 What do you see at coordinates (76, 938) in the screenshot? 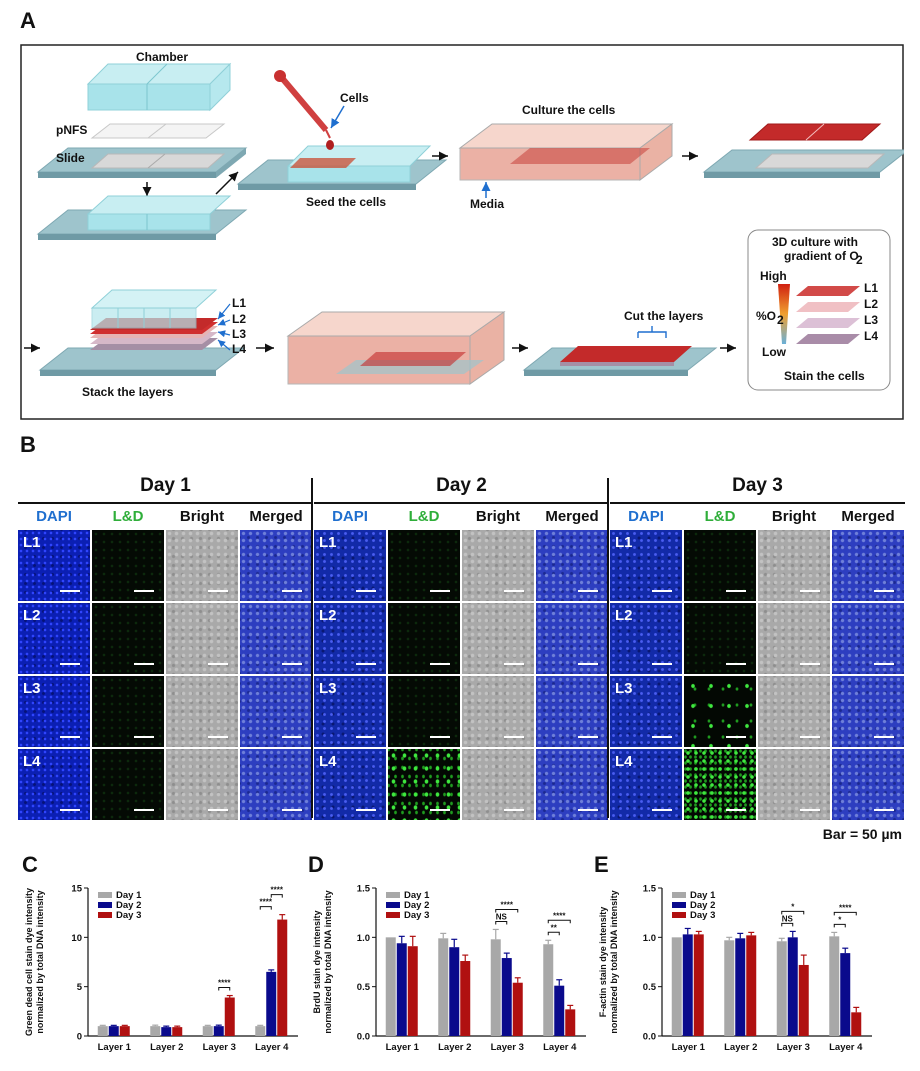
I see `y-tick-label: 10` at bounding box center [76, 938].